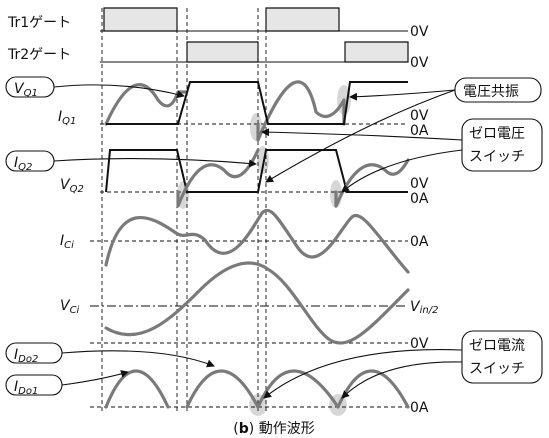  I want to click on iq2-waveform, so click(293, 178).